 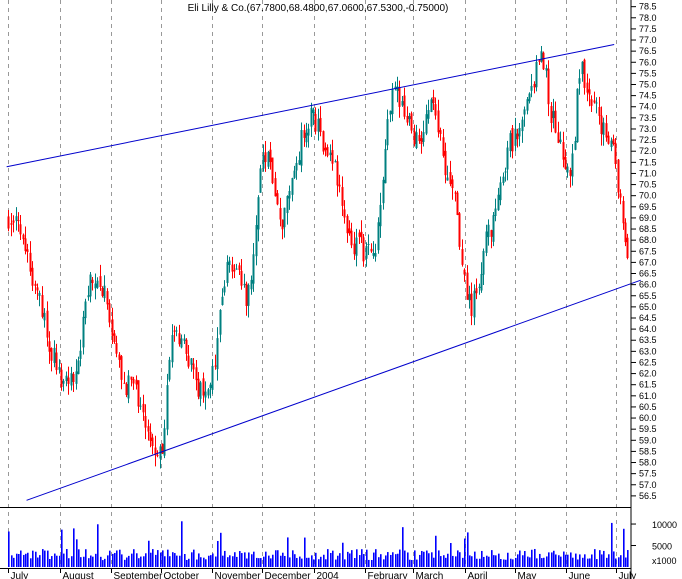 What do you see at coordinates (628, 575) in the screenshot?
I see `date-tick-label: July` at bounding box center [628, 575].